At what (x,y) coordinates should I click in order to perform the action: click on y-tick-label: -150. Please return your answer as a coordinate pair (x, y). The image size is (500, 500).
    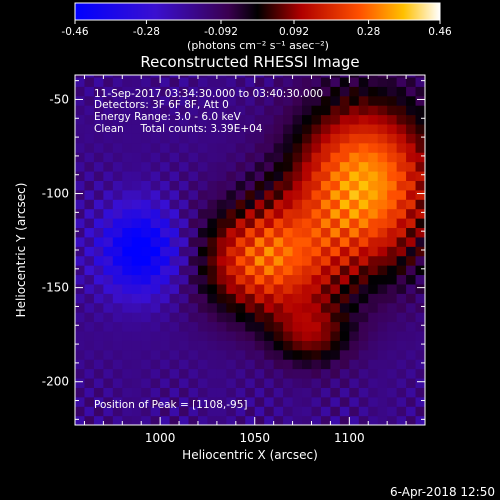
    Looking at the image, I should click on (55, 288).